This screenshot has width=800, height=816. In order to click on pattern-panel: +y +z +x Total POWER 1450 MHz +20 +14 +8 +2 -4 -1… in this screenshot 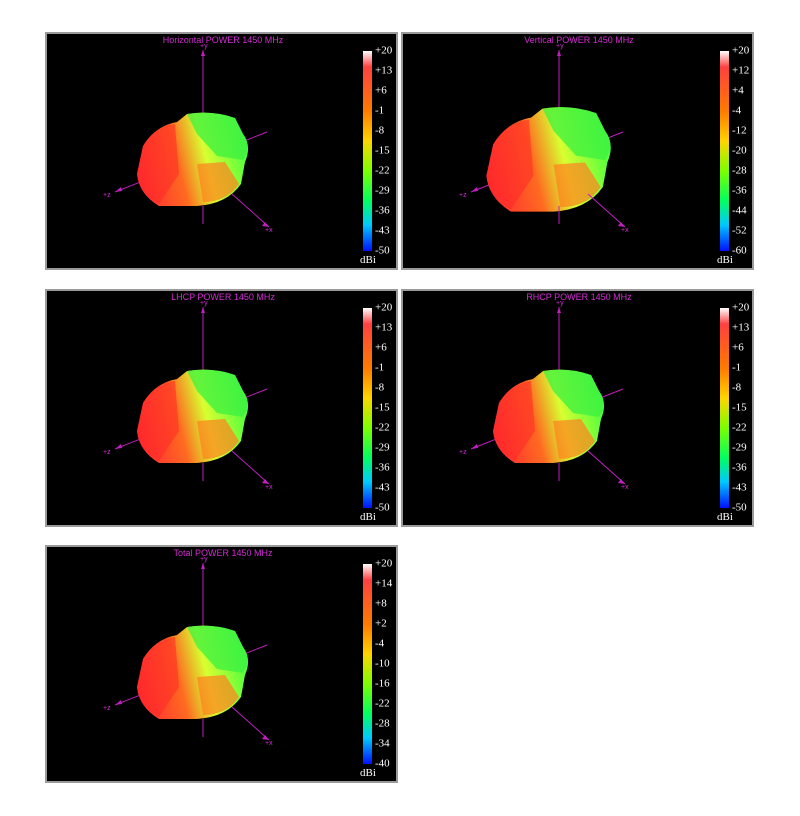, I will do `click(221, 664)`.